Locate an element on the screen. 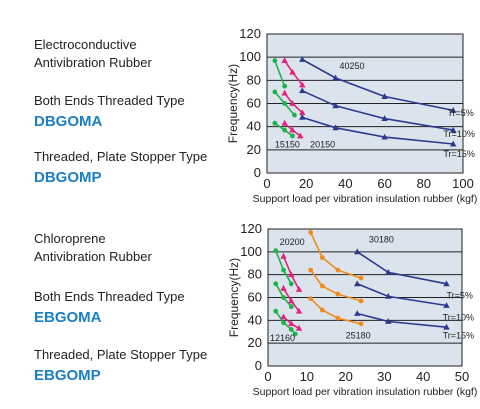  x-tick-label: 60 is located at coordinates (384, 183).